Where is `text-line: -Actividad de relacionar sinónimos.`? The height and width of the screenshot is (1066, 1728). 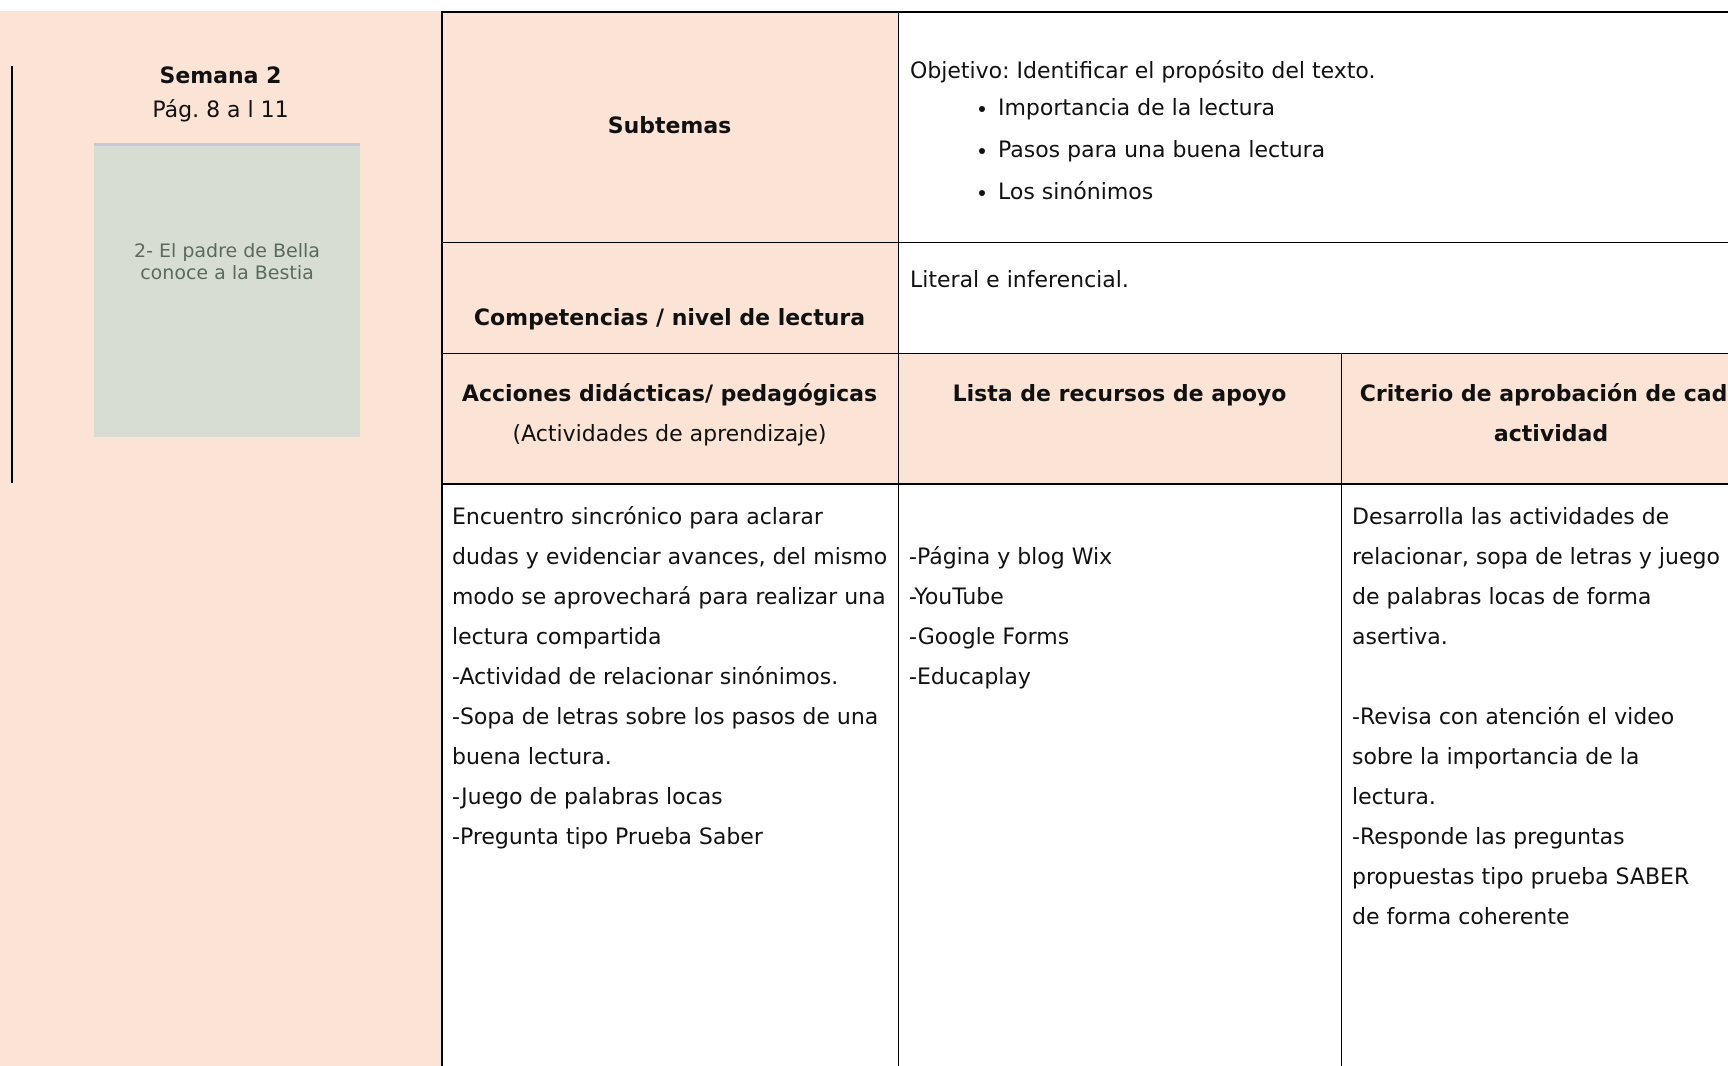 text-line: -Actividad de relacionar sinónimos. is located at coordinates (645, 677).